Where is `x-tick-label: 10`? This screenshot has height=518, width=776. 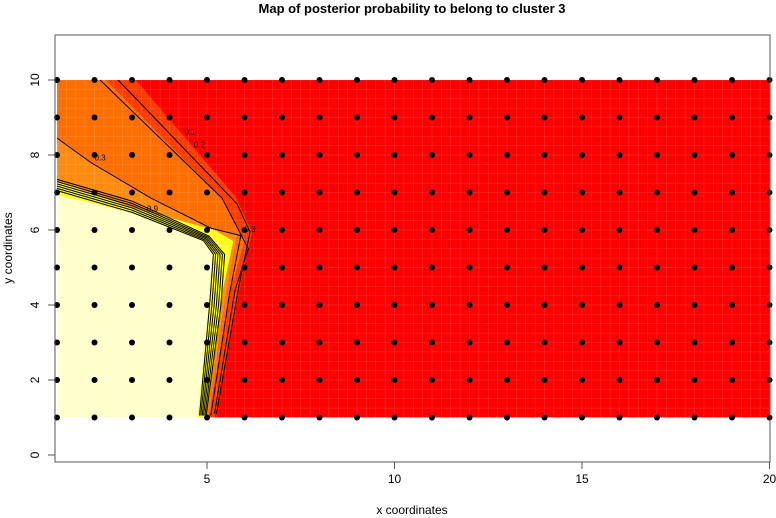
x-tick-label: 10 is located at coordinates (395, 479).